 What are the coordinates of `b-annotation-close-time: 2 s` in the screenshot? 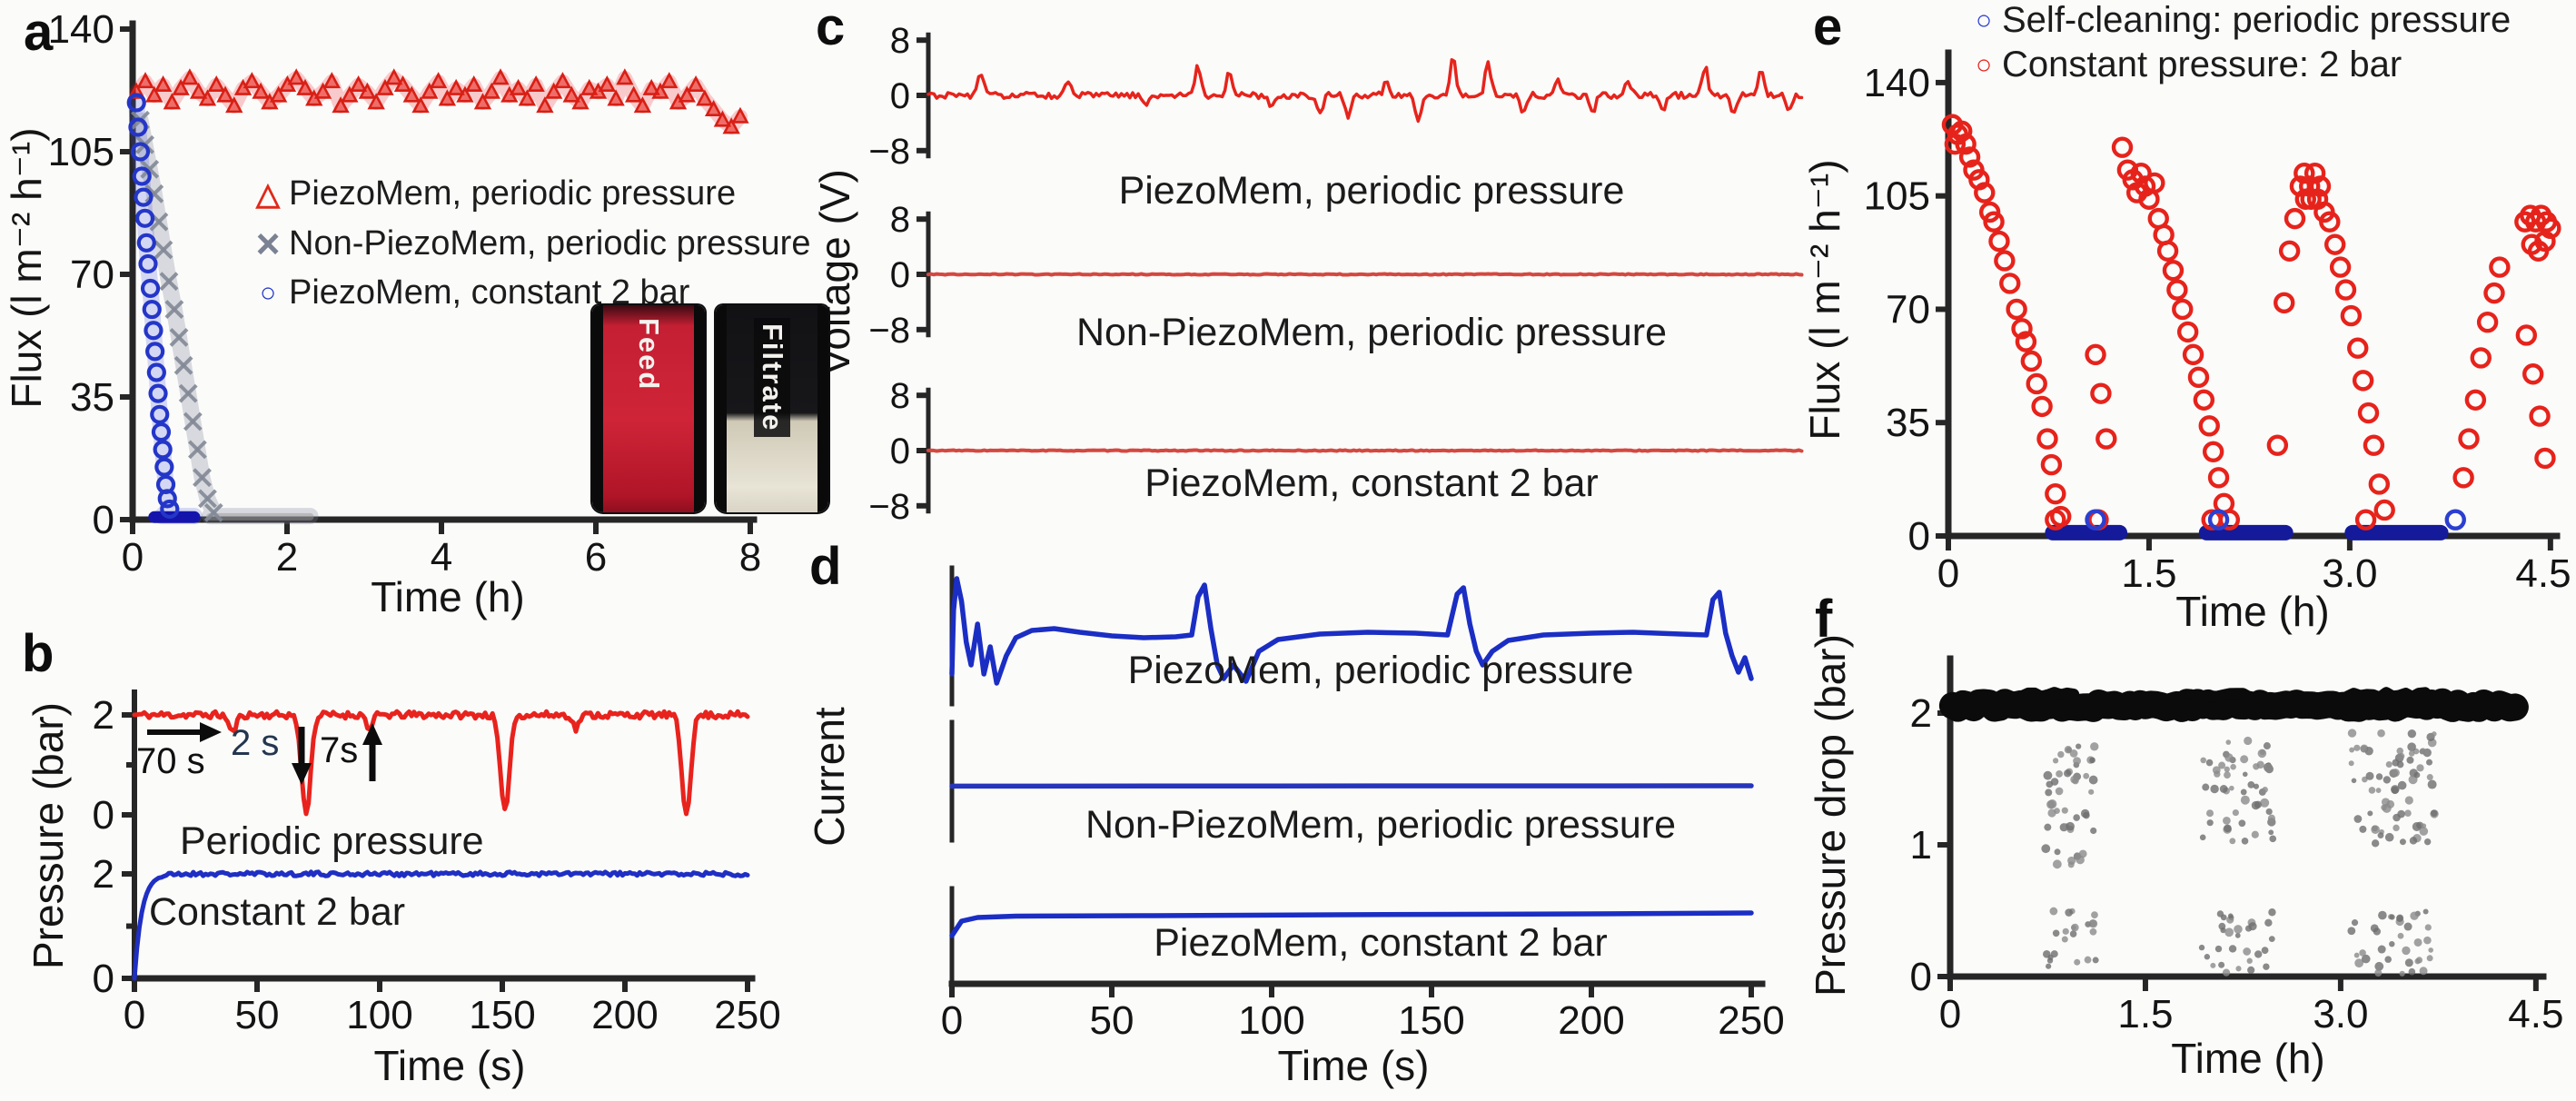 It's located at (255, 743).